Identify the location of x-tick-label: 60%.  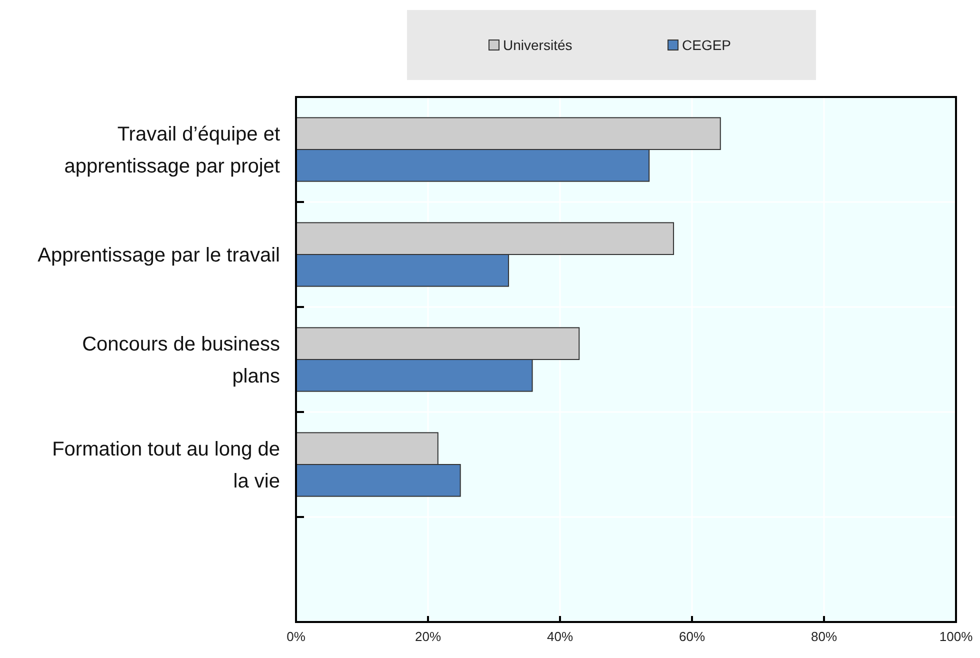
(692, 636).